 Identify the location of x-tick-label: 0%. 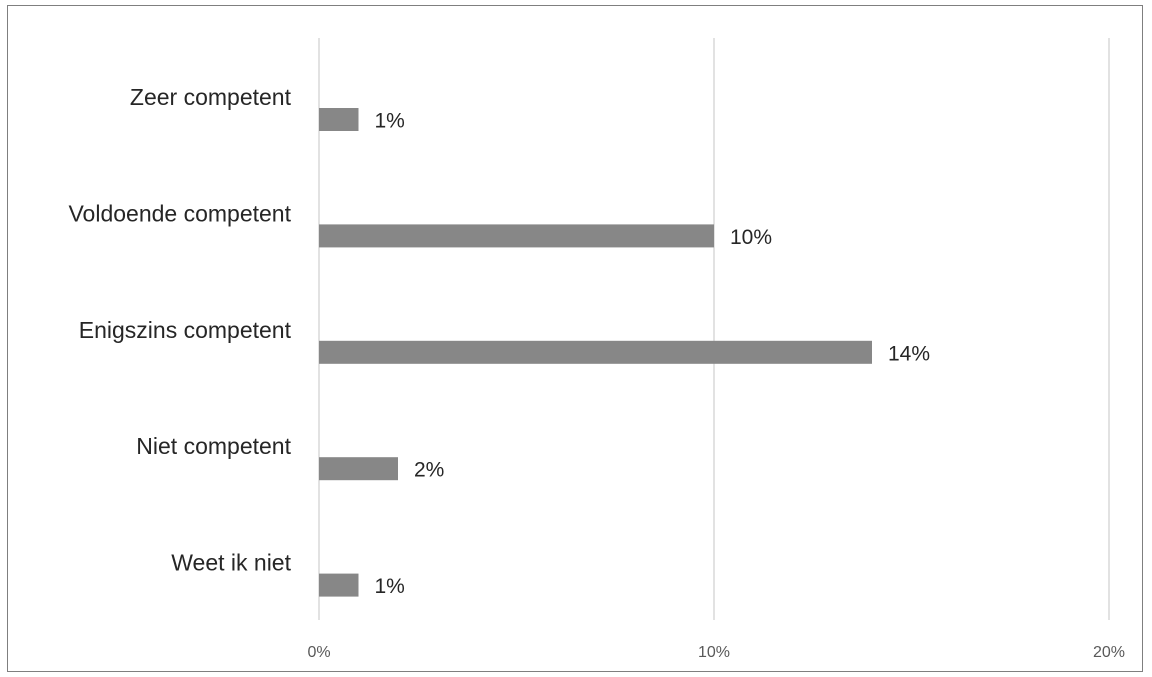
(318, 652).